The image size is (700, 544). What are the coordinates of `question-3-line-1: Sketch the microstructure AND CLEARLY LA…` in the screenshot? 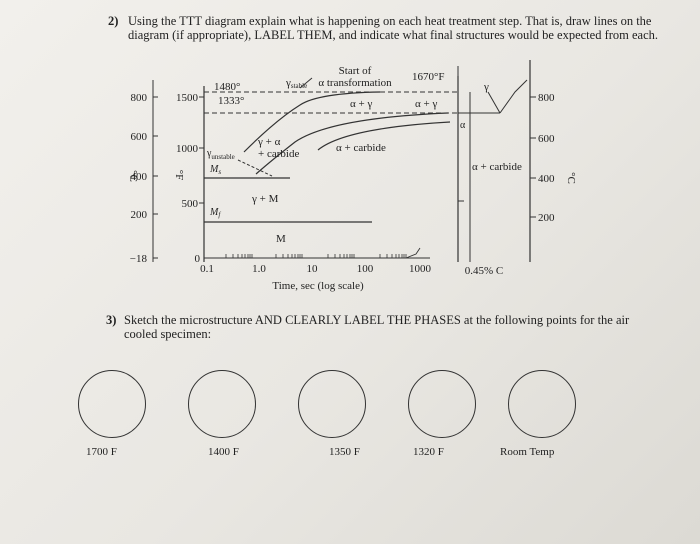 It's located at (377, 320).